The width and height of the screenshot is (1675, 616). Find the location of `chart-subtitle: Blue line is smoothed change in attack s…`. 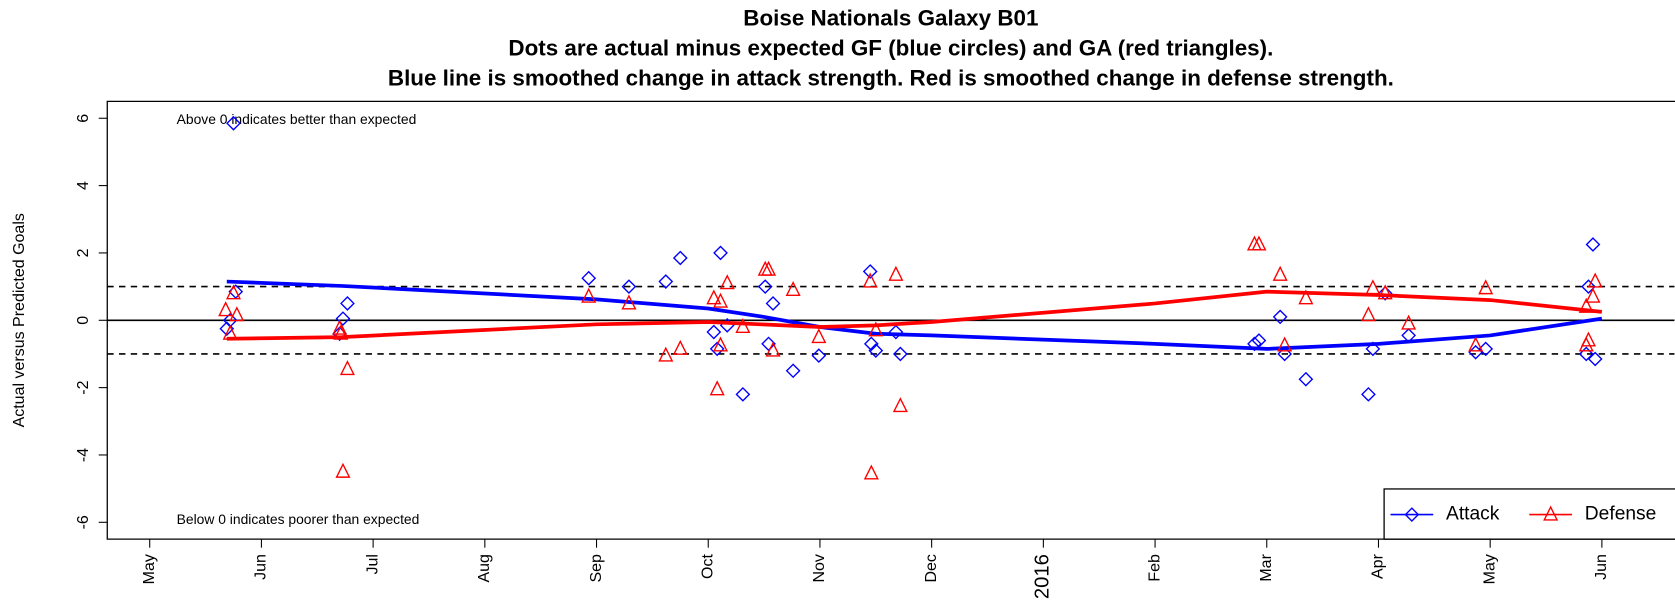

chart-subtitle: Blue line is smoothed change in attack s… is located at coordinates (891, 77).